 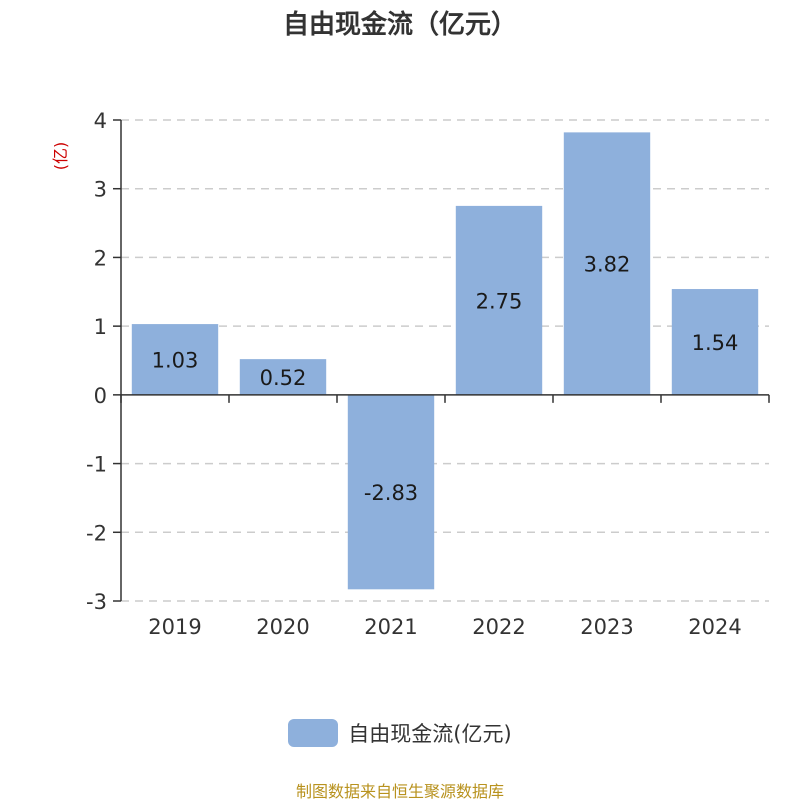 What do you see at coordinates (174, 627) in the screenshot?
I see `x-tick-label: 2019` at bounding box center [174, 627].